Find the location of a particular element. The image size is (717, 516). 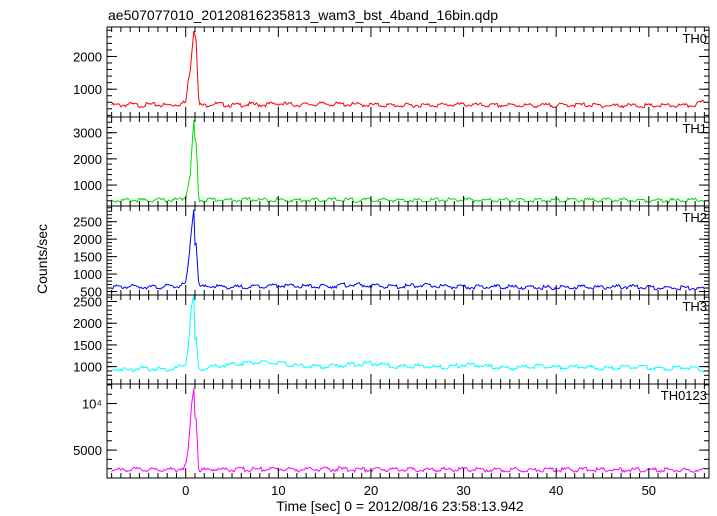

x-axis-label: Time [sec] 0 = 2012/08/16 23:58:13.942 is located at coordinates (400, 506).